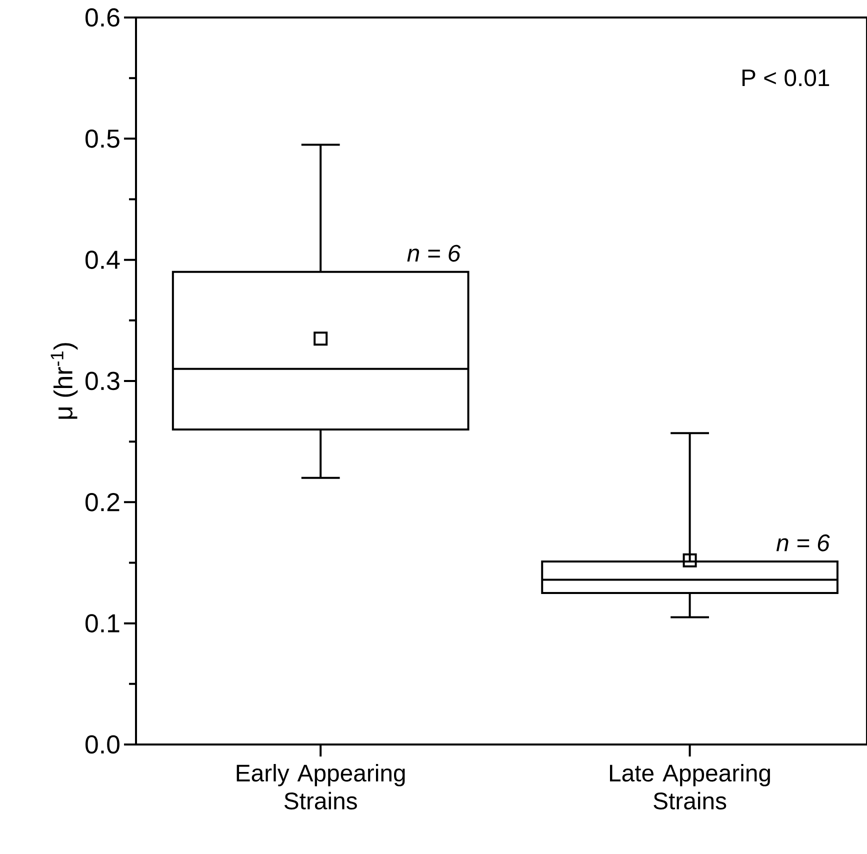  Describe the element at coordinates (102, 259) in the screenshot. I see `y-tick-label: 0.4` at that location.